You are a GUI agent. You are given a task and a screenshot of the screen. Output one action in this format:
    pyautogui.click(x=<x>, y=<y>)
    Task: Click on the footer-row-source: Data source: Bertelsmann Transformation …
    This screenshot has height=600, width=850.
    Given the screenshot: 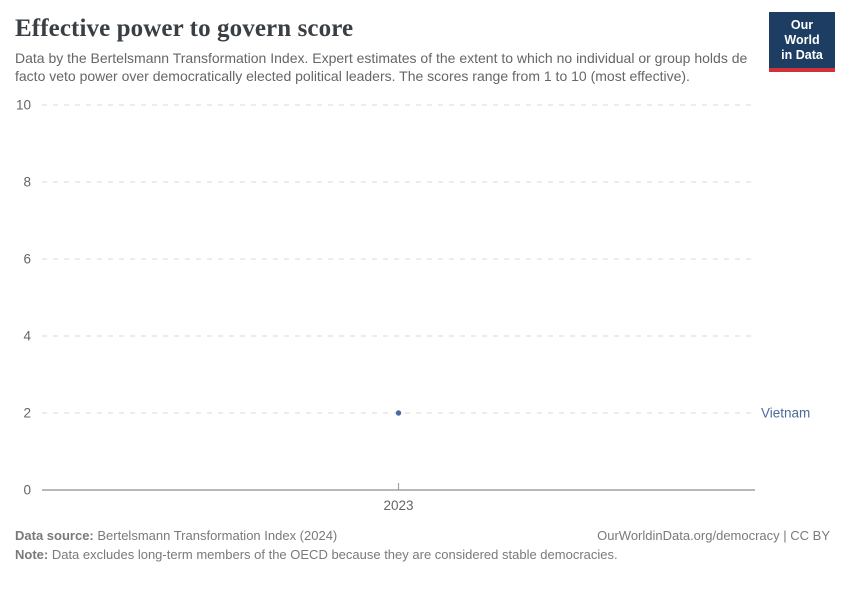 What is the action you would take?
    pyautogui.click(x=422, y=535)
    